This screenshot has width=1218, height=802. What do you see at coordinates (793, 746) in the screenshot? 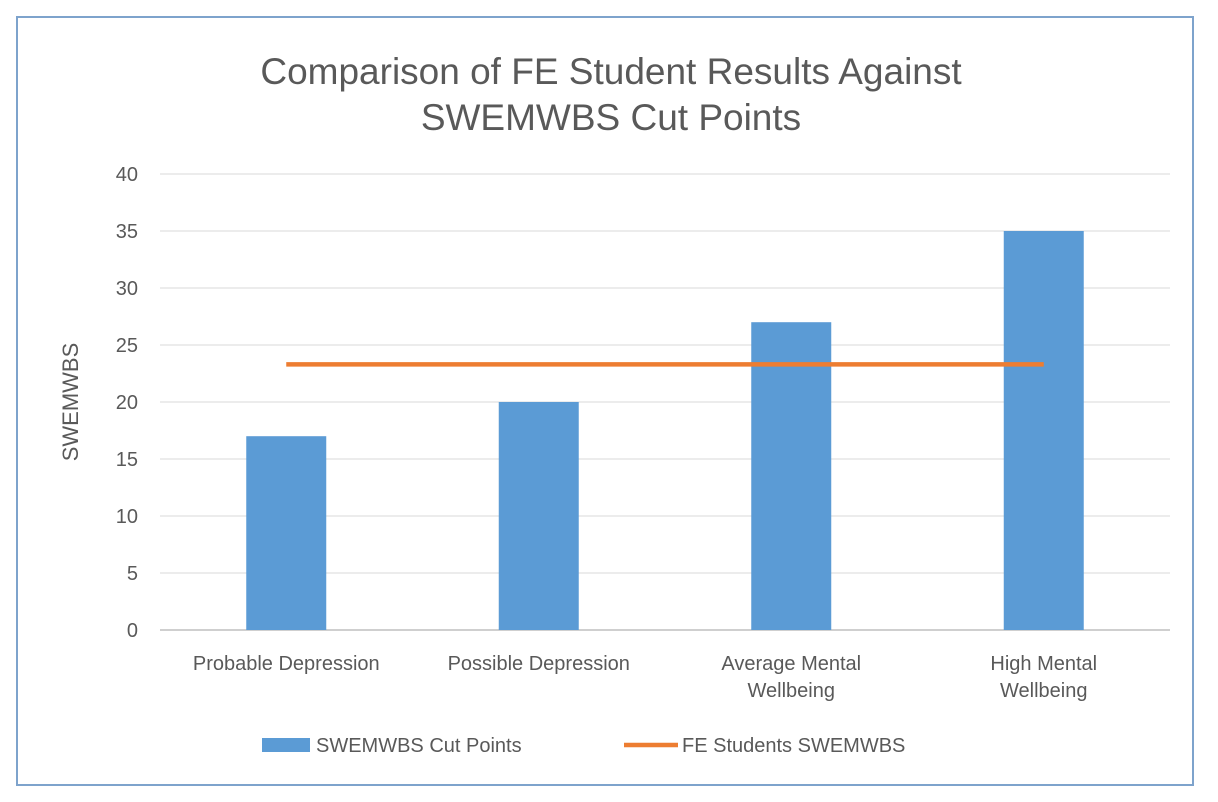
I see `legend-label: FE Students SWEMWBS` at bounding box center [793, 746].